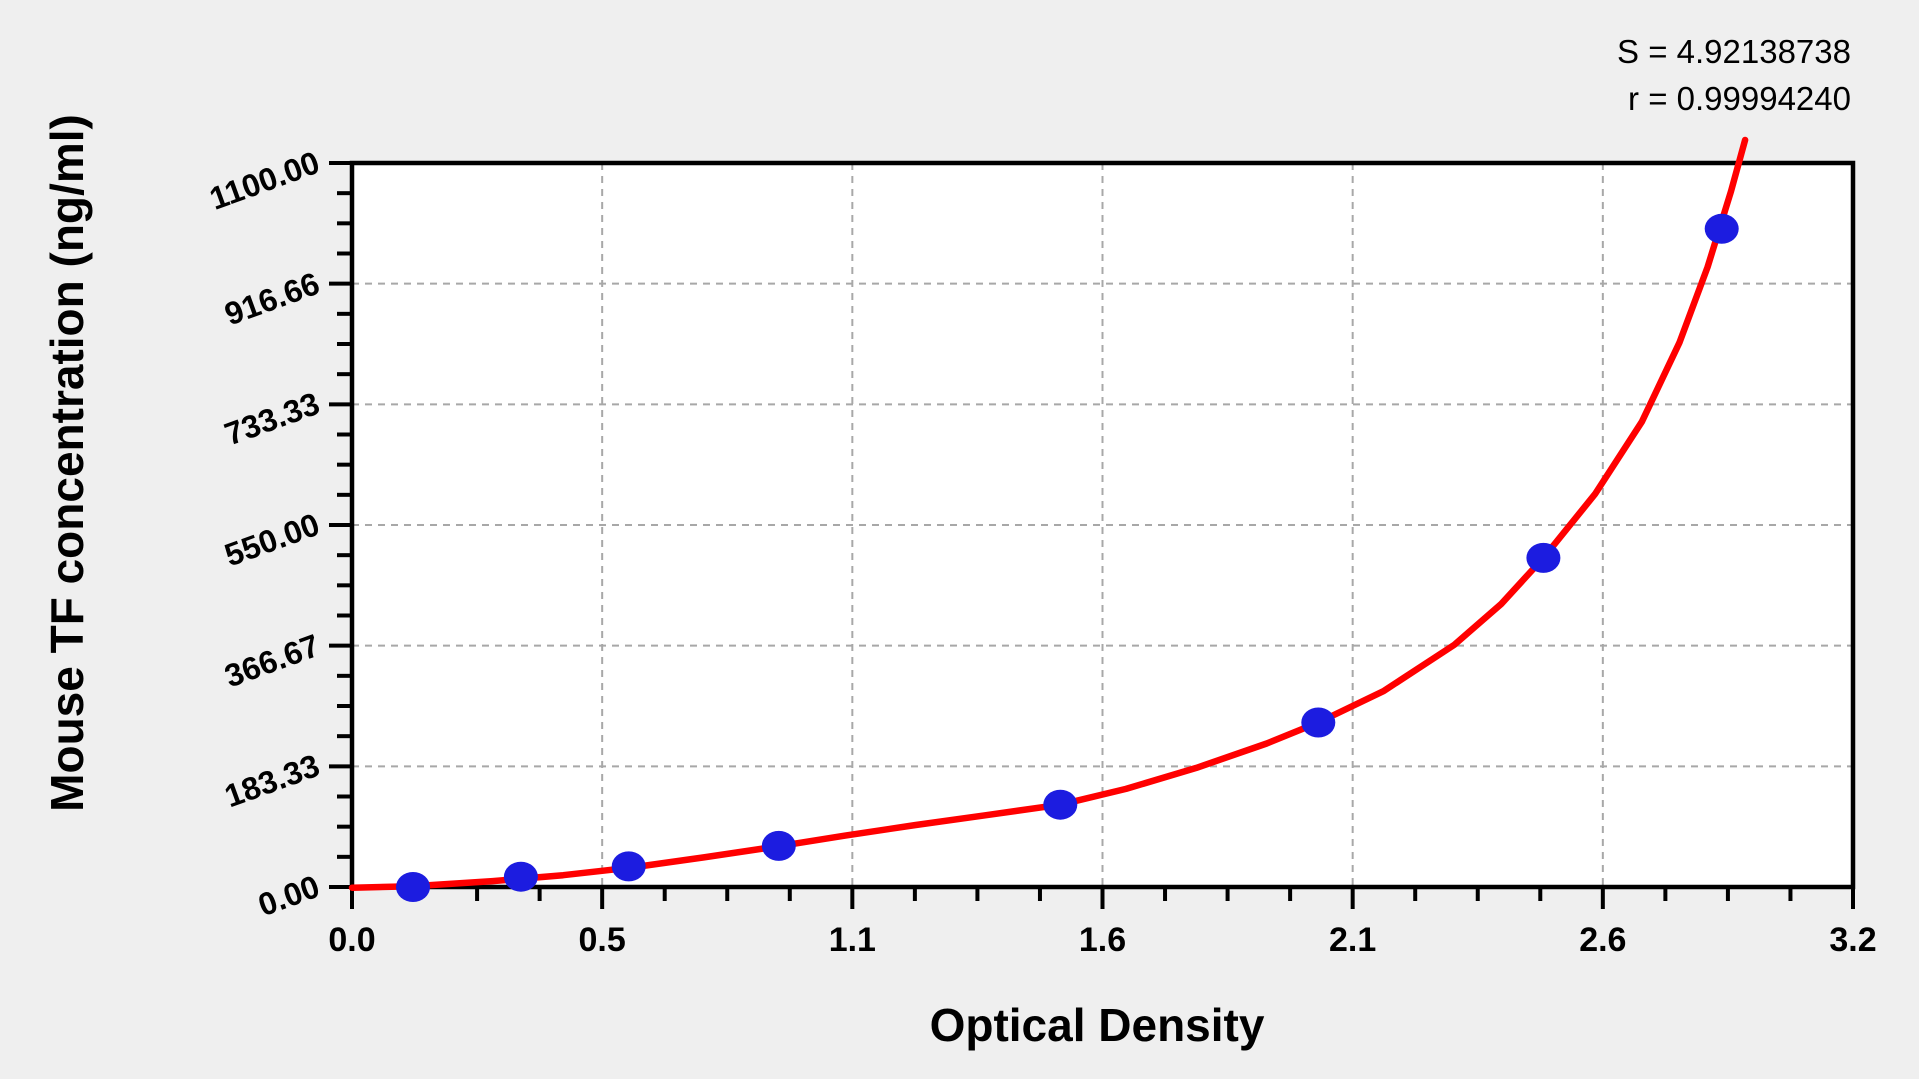 This screenshot has height=1079, width=1919. Describe the element at coordinates (602, 940) in the screenshot. I see `x-tick-label: 0.5` at that location.